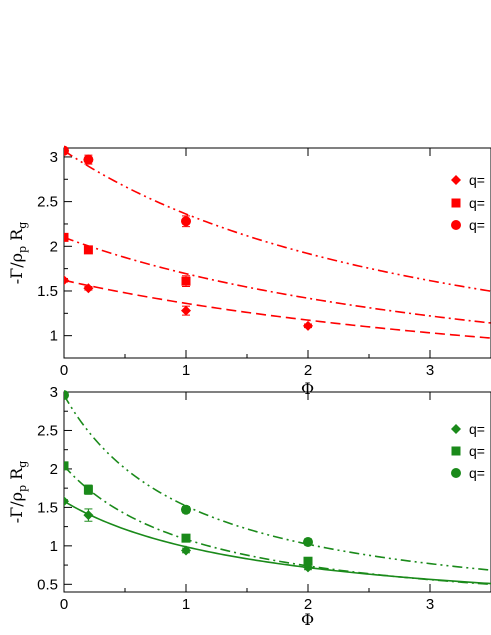 This screenshot has width=491, height=635. I want to click on series-square, so click(277, 278).